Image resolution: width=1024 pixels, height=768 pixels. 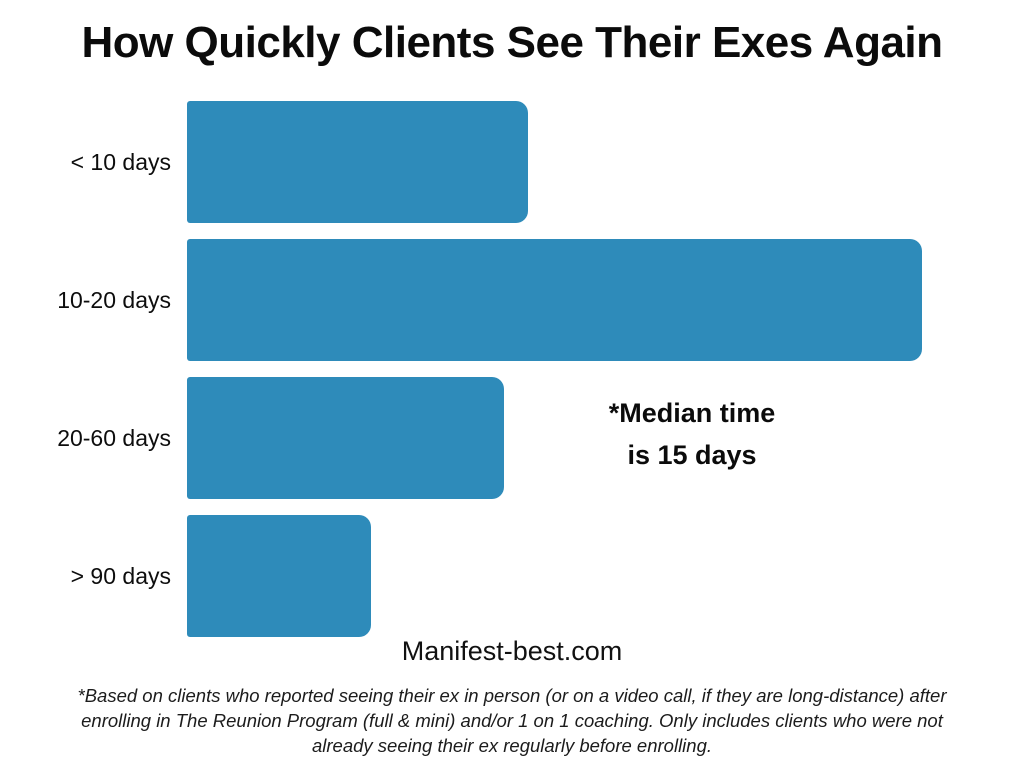 What do you see at coordinates (692, 413) in the screenshot?
I see `median-annotation-line1: *Median time` at bounding box center [692, 413].